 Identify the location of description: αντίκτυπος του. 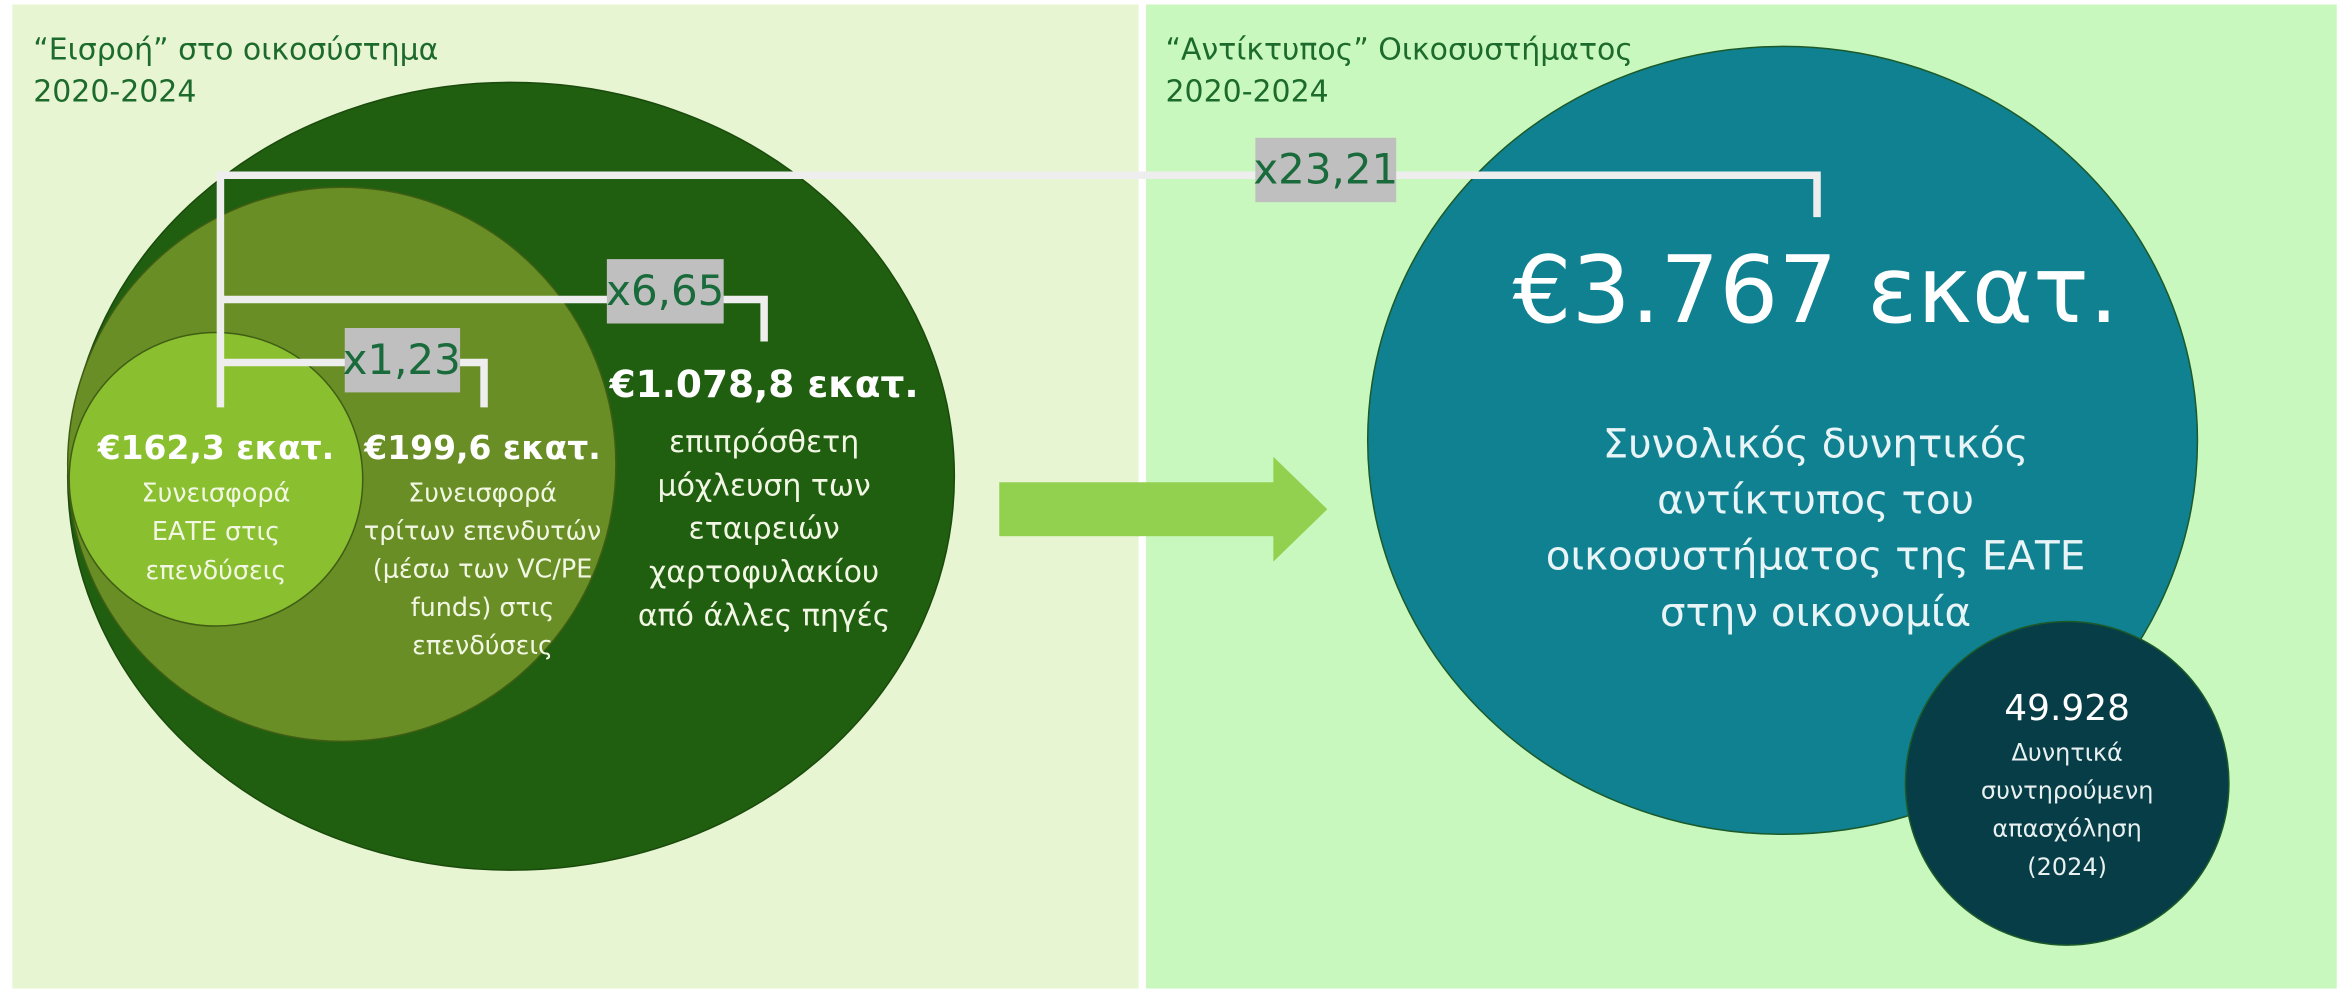
(1815, 499).